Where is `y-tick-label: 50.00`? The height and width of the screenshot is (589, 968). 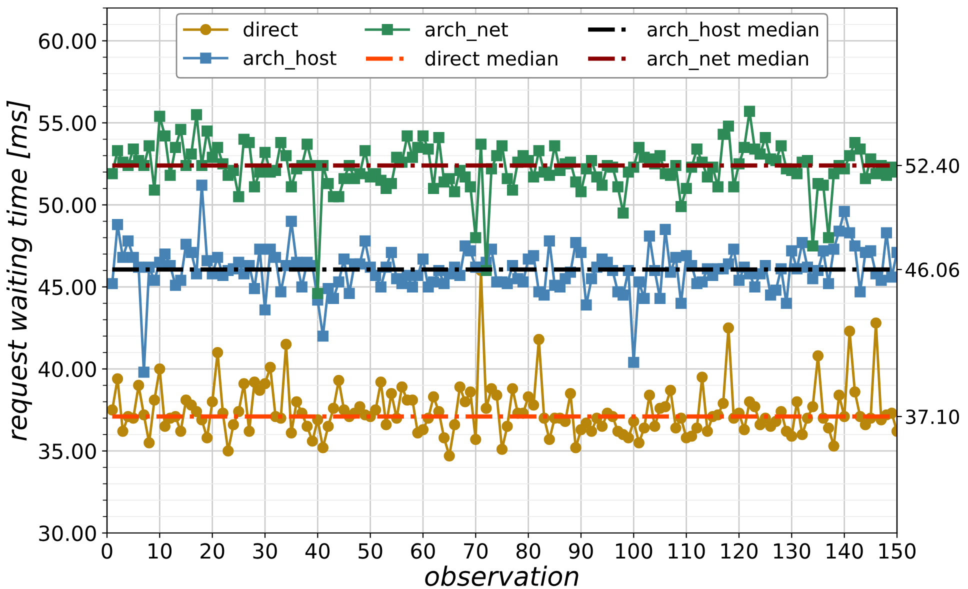 y-tick-label: 50.00 is located at coordinates (67, 205).